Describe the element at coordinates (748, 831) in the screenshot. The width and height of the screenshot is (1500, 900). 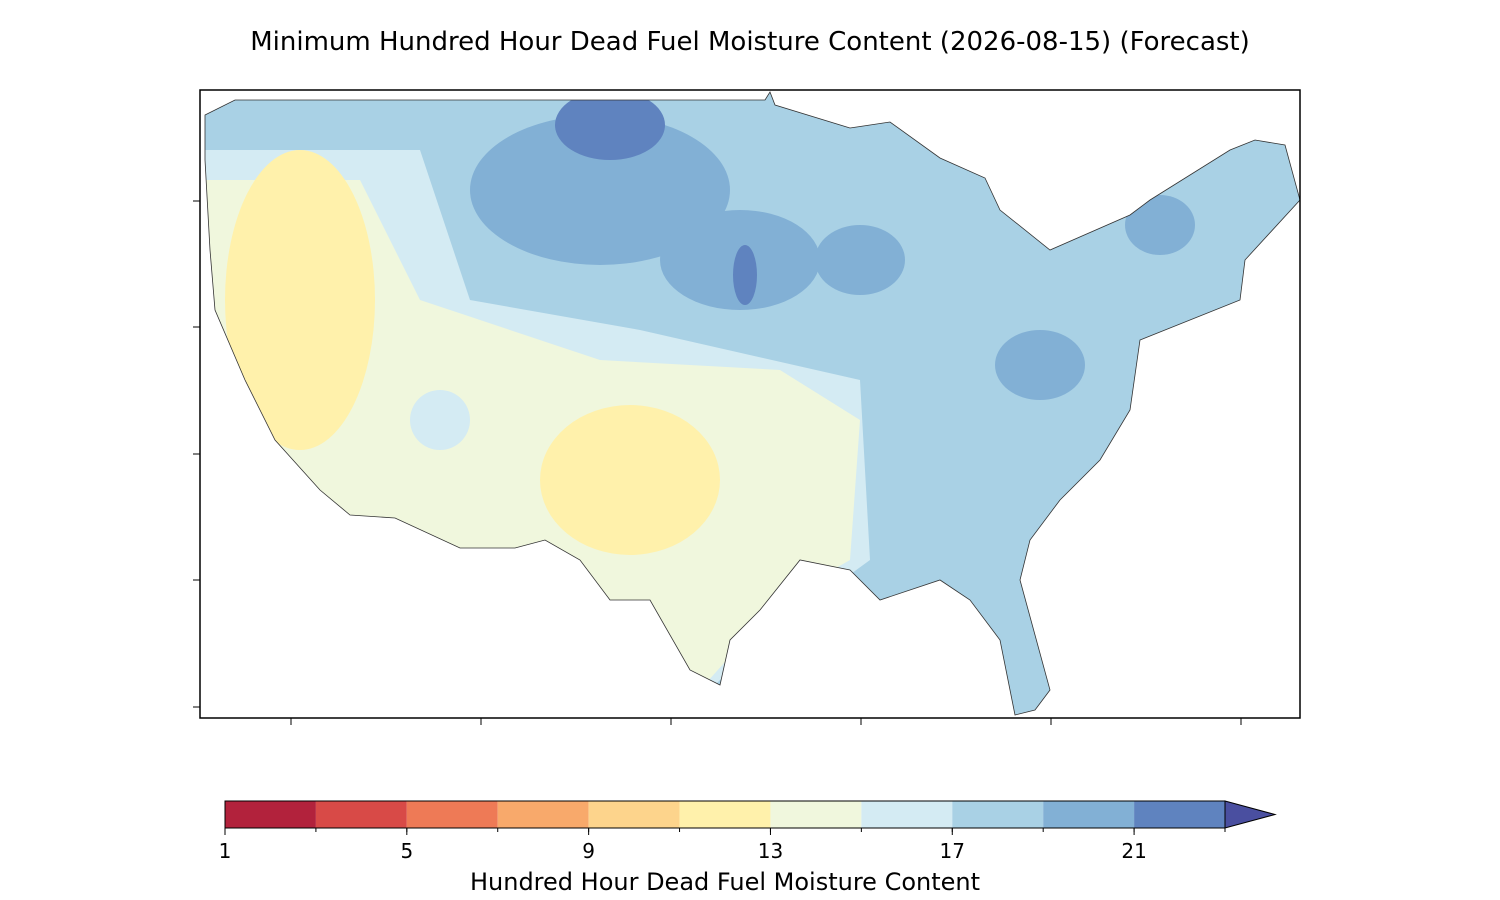
I see `colorbar: 1 5 9 13 17 21` at that location.